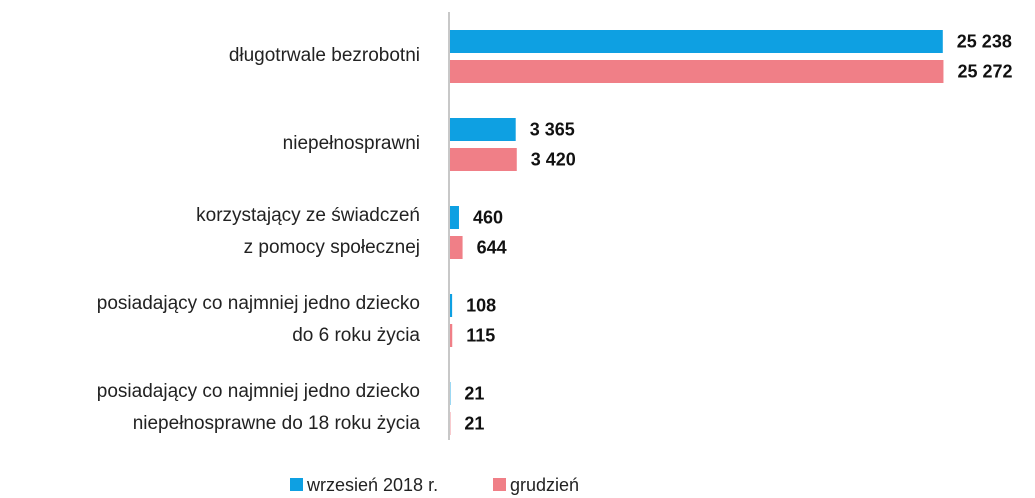  Describe the element at coordinates (480, 335) in the screenshot. I see `value-label: 115` at that location.